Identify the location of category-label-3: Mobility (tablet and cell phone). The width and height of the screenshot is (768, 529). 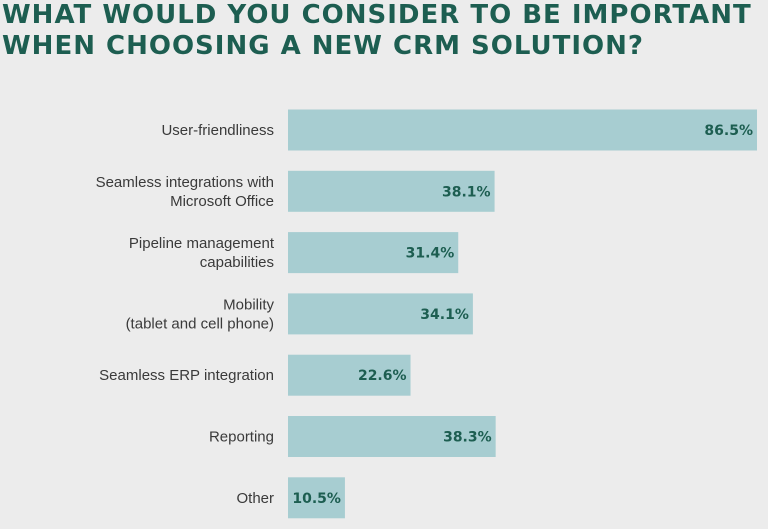
(200, 314).